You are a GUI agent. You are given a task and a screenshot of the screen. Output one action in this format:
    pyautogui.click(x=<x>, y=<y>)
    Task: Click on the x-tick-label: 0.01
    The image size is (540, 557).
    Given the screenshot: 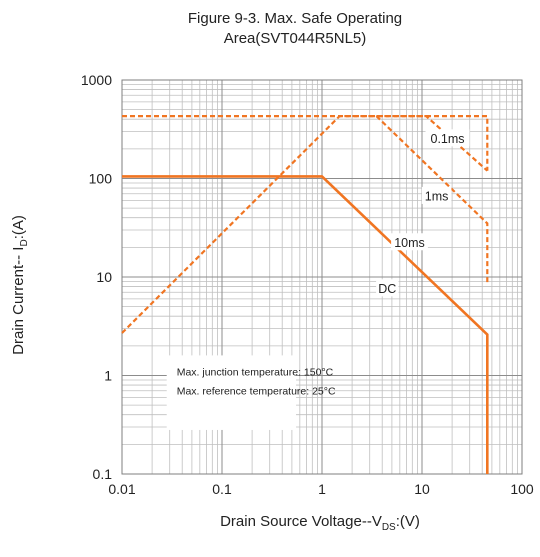 What is the action you would take?
    pyautogui.click(x=121, y=489)
    